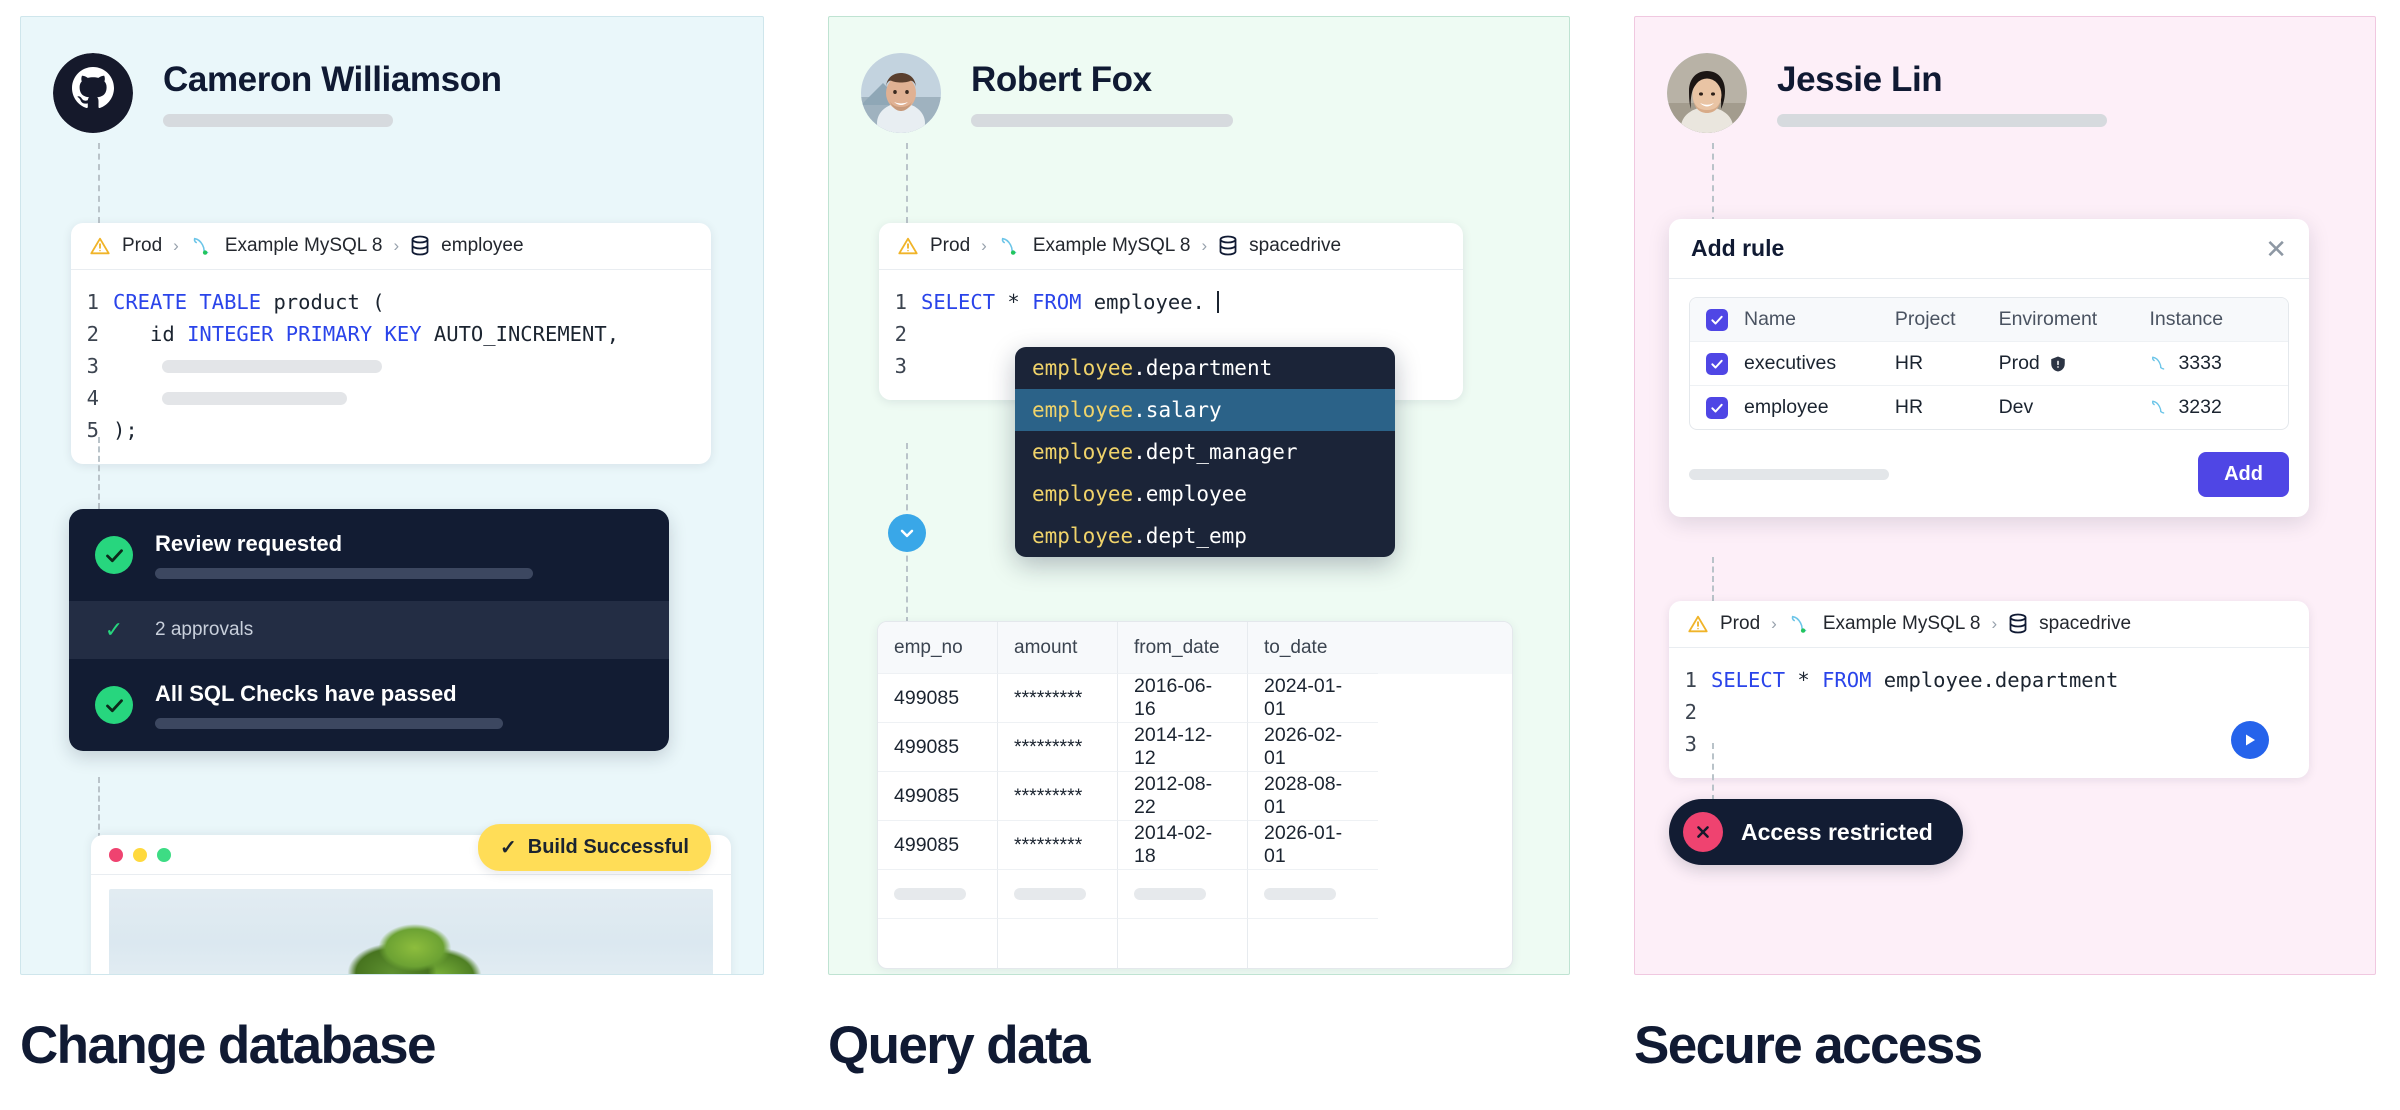 The height and width of the screenshot is (1110, 2400). What do you see at coordinates (125, 430) in the screenshot?
I see `sql-text: );` at bounding box center [125, 430].